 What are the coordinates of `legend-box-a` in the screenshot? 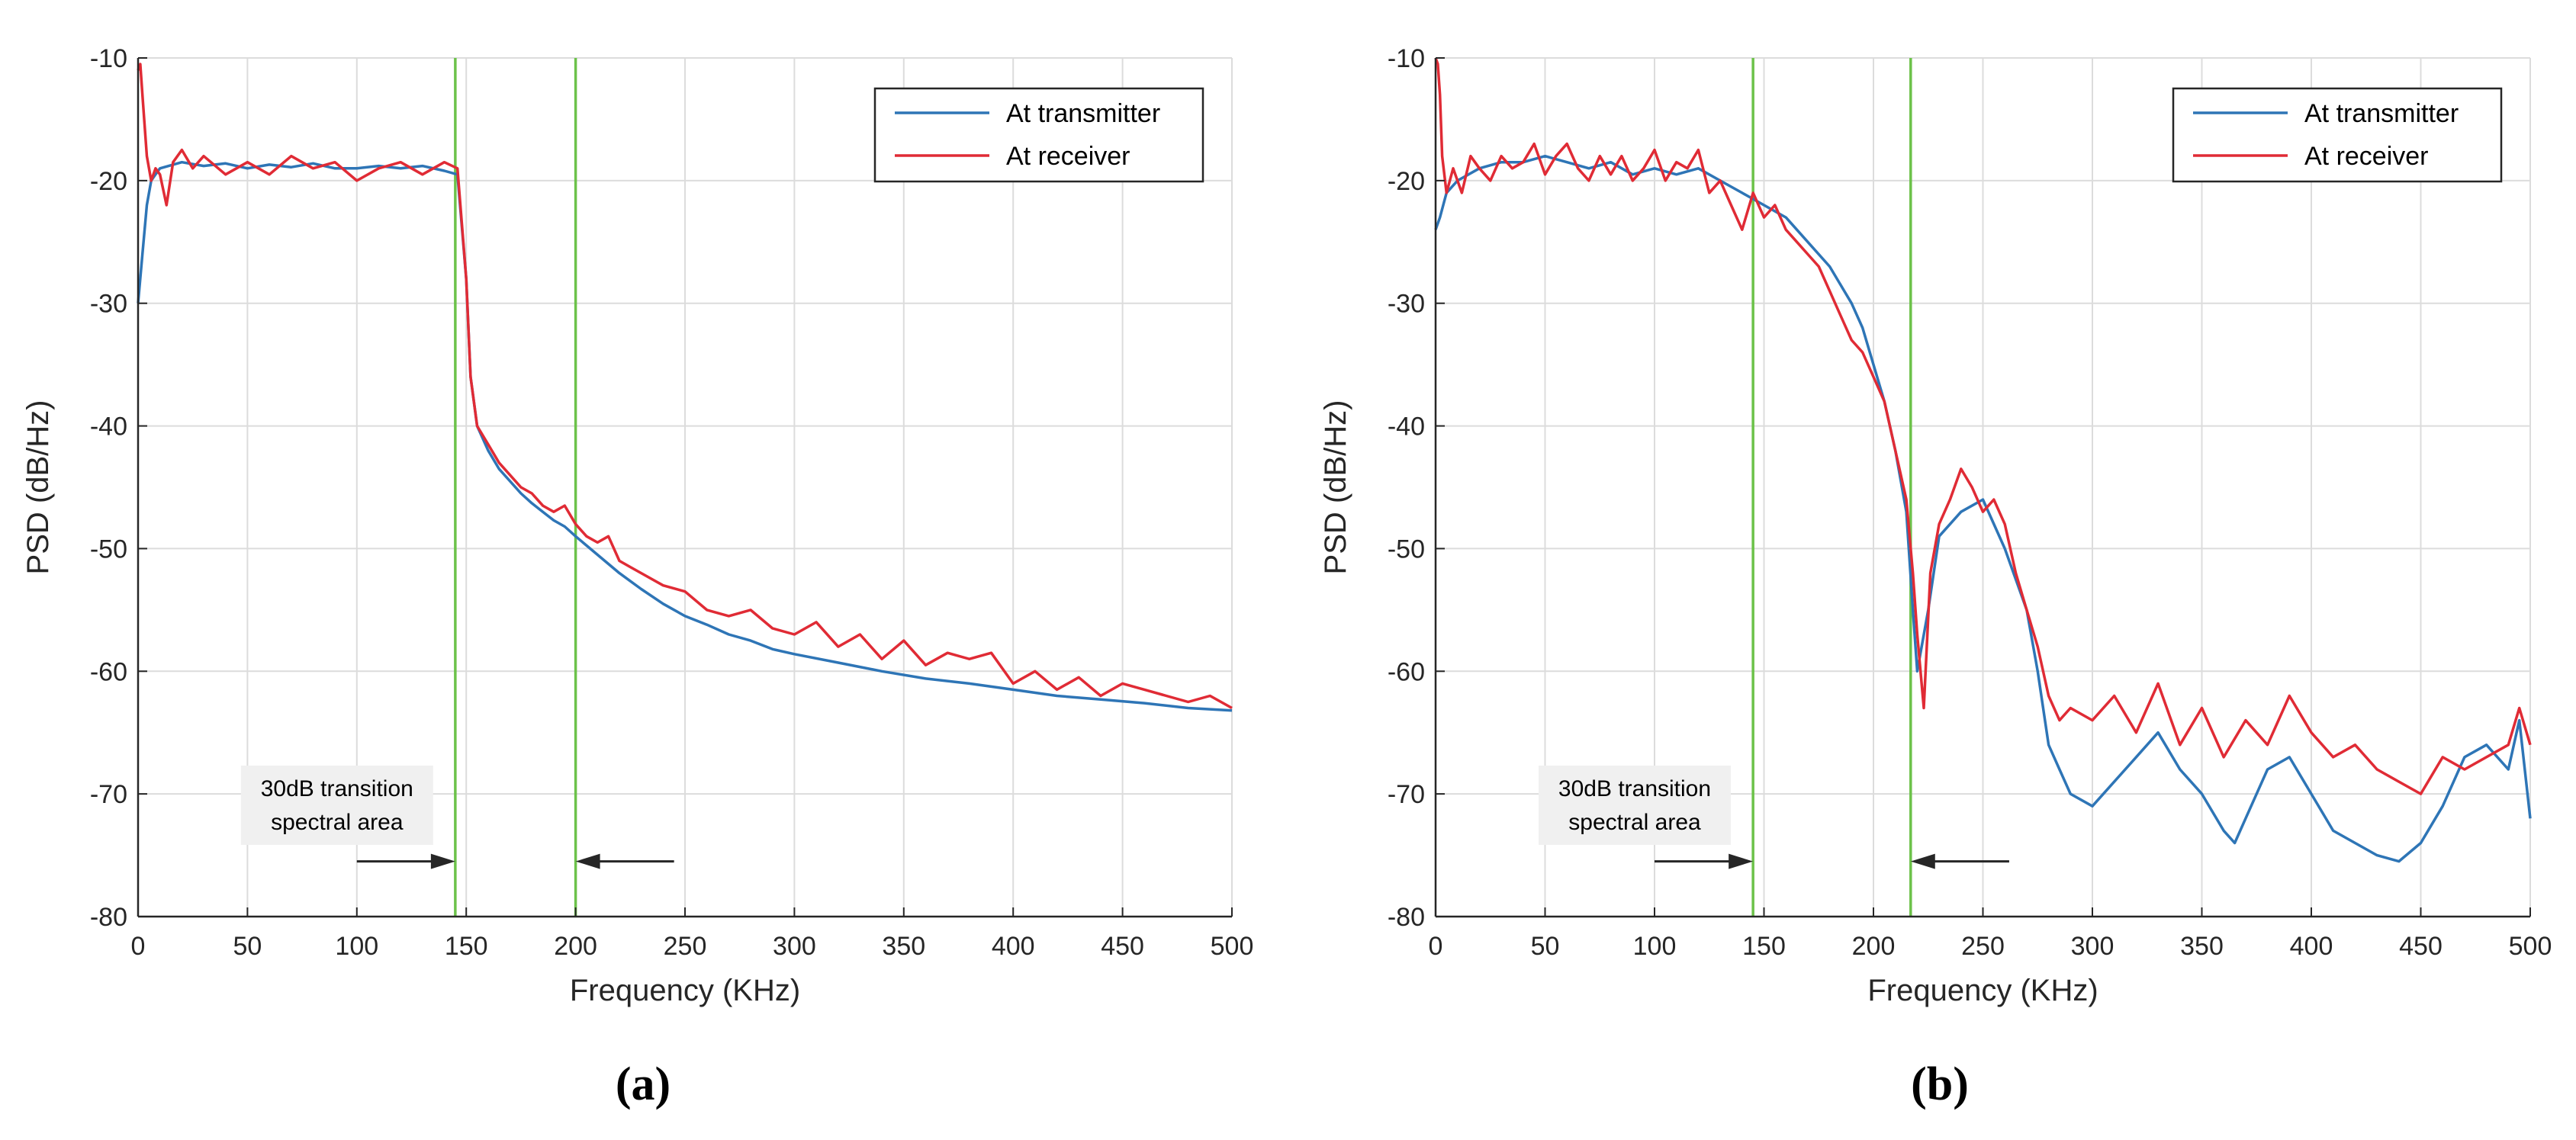 It's located at (1038, 135).